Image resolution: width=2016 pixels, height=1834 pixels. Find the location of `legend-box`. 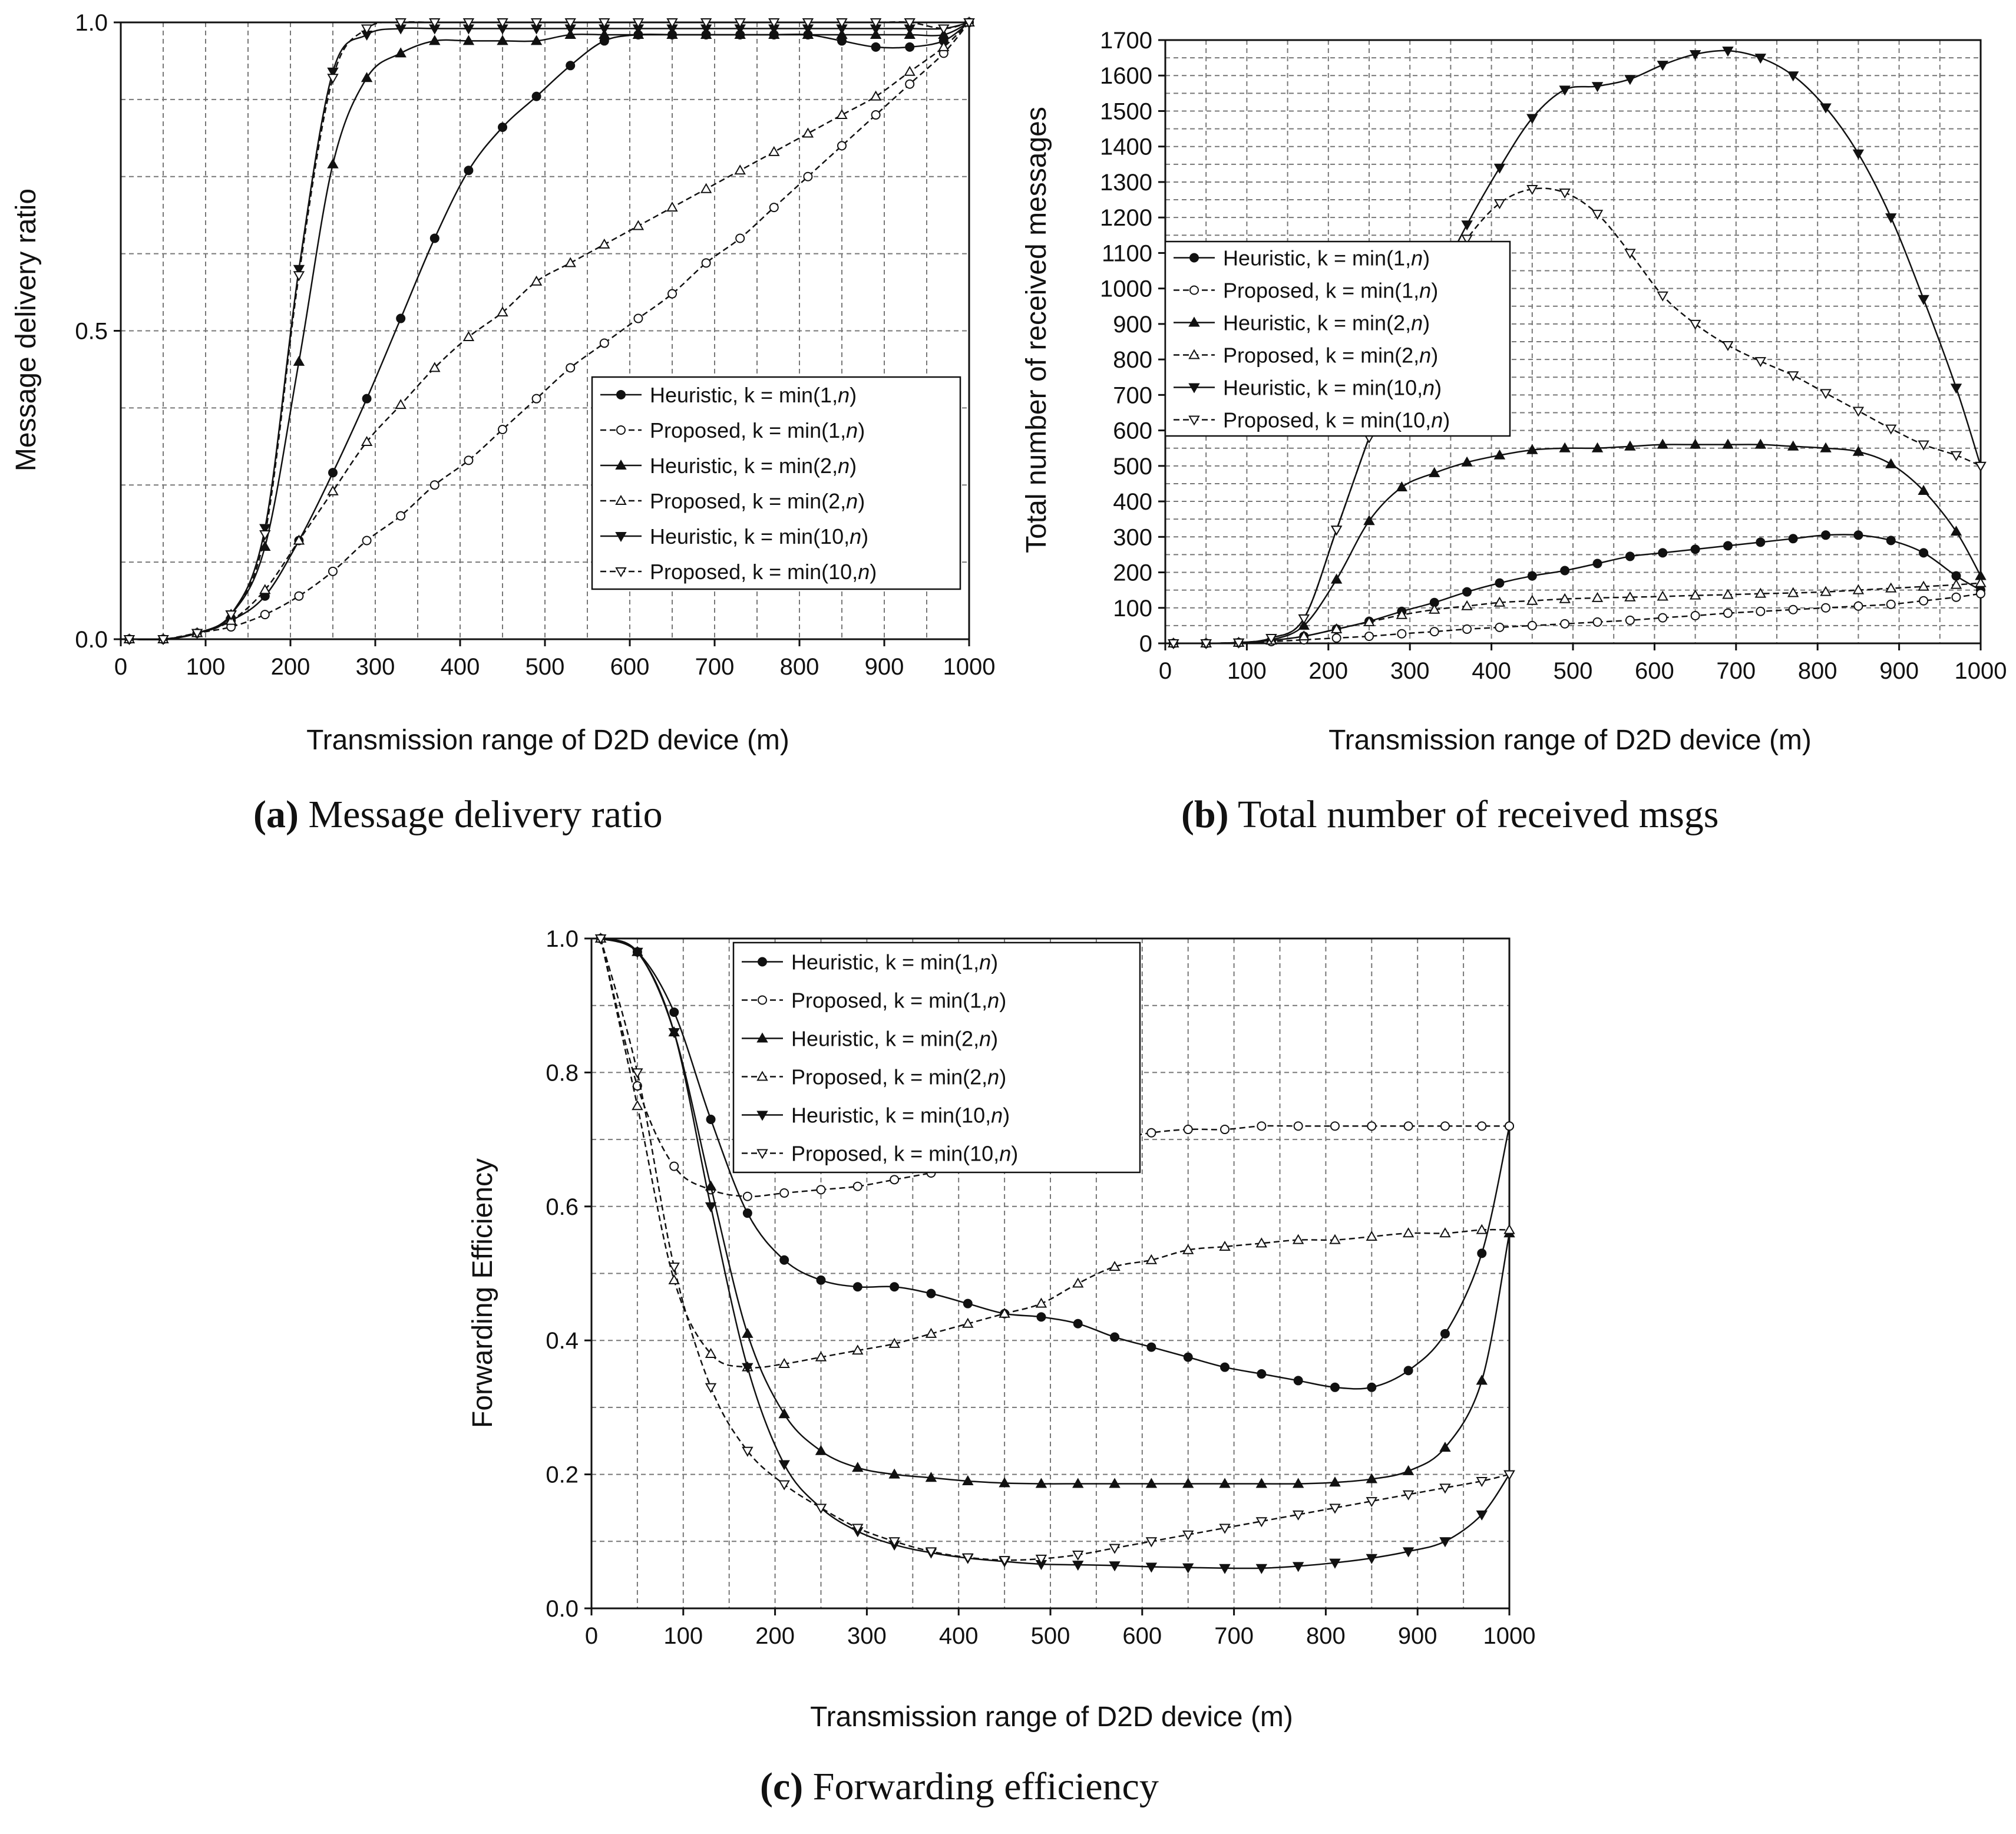

legend-box is located at coordinates (936, 1057).